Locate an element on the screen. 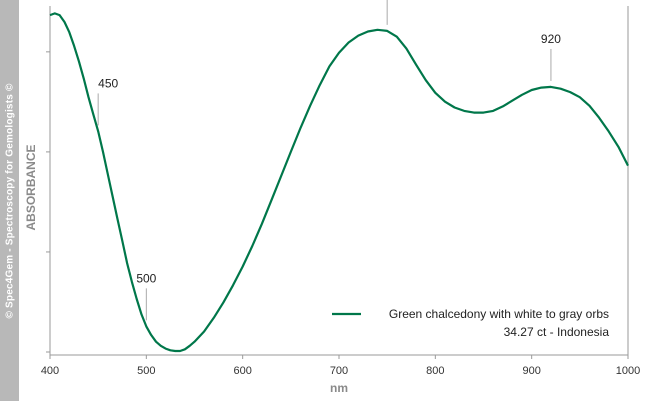 Image resolution: width=646 pixels, height=401 pixels. x-tick-label: 600 is located at coordinates (242, 371).